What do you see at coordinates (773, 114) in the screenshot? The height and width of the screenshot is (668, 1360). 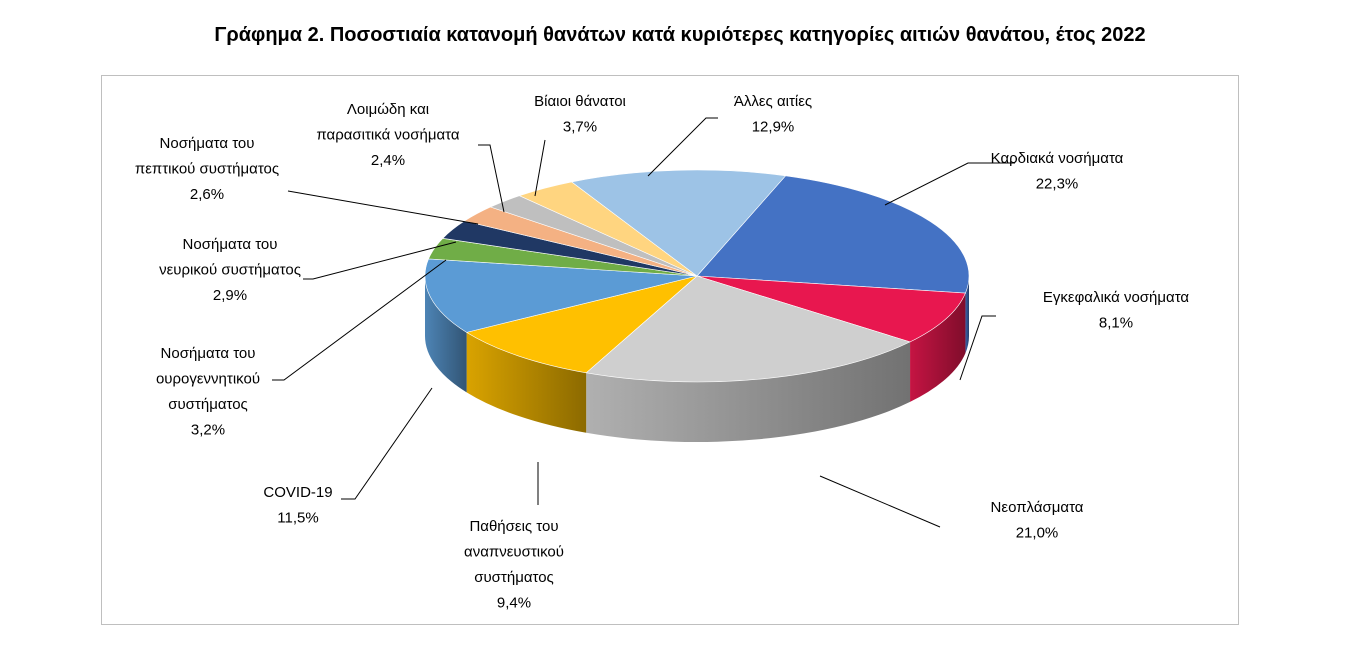 I see `data-label-10: Άλλες αιτίες 12,9%` at bounding box center [773, 114].